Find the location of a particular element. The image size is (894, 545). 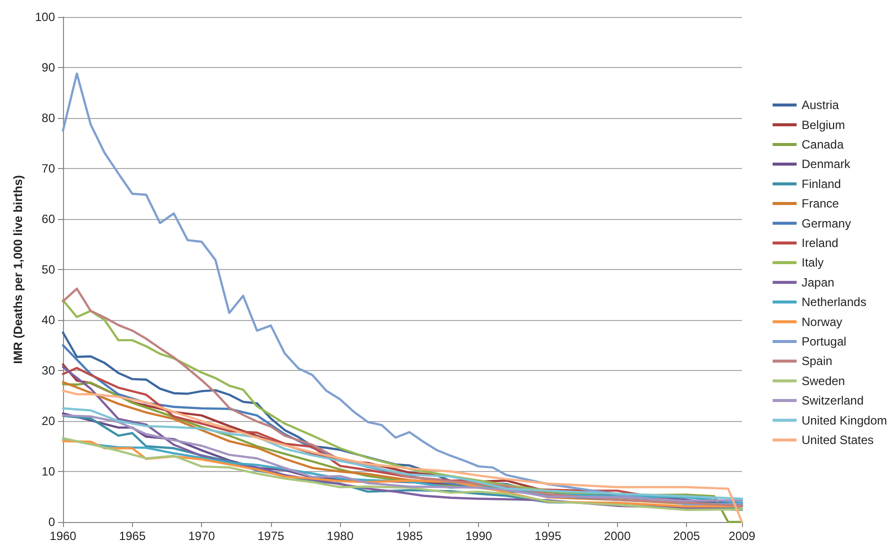

x-tick-label: 1980 is located at coordinates (340, 536).